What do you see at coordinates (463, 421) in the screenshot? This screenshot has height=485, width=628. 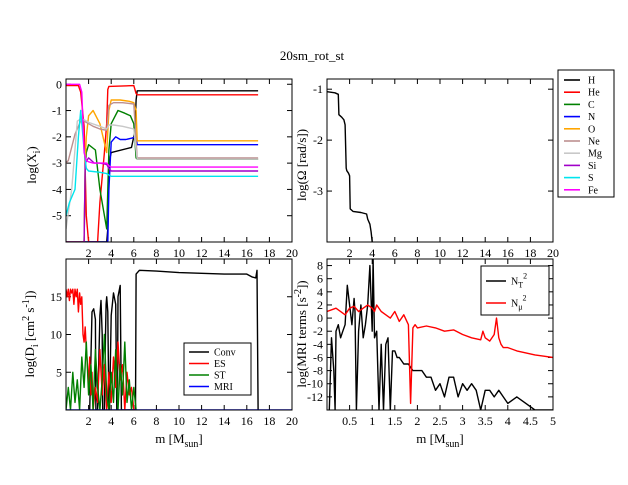 I see `x-tick-label: 3` at bounding box center [463, 421].